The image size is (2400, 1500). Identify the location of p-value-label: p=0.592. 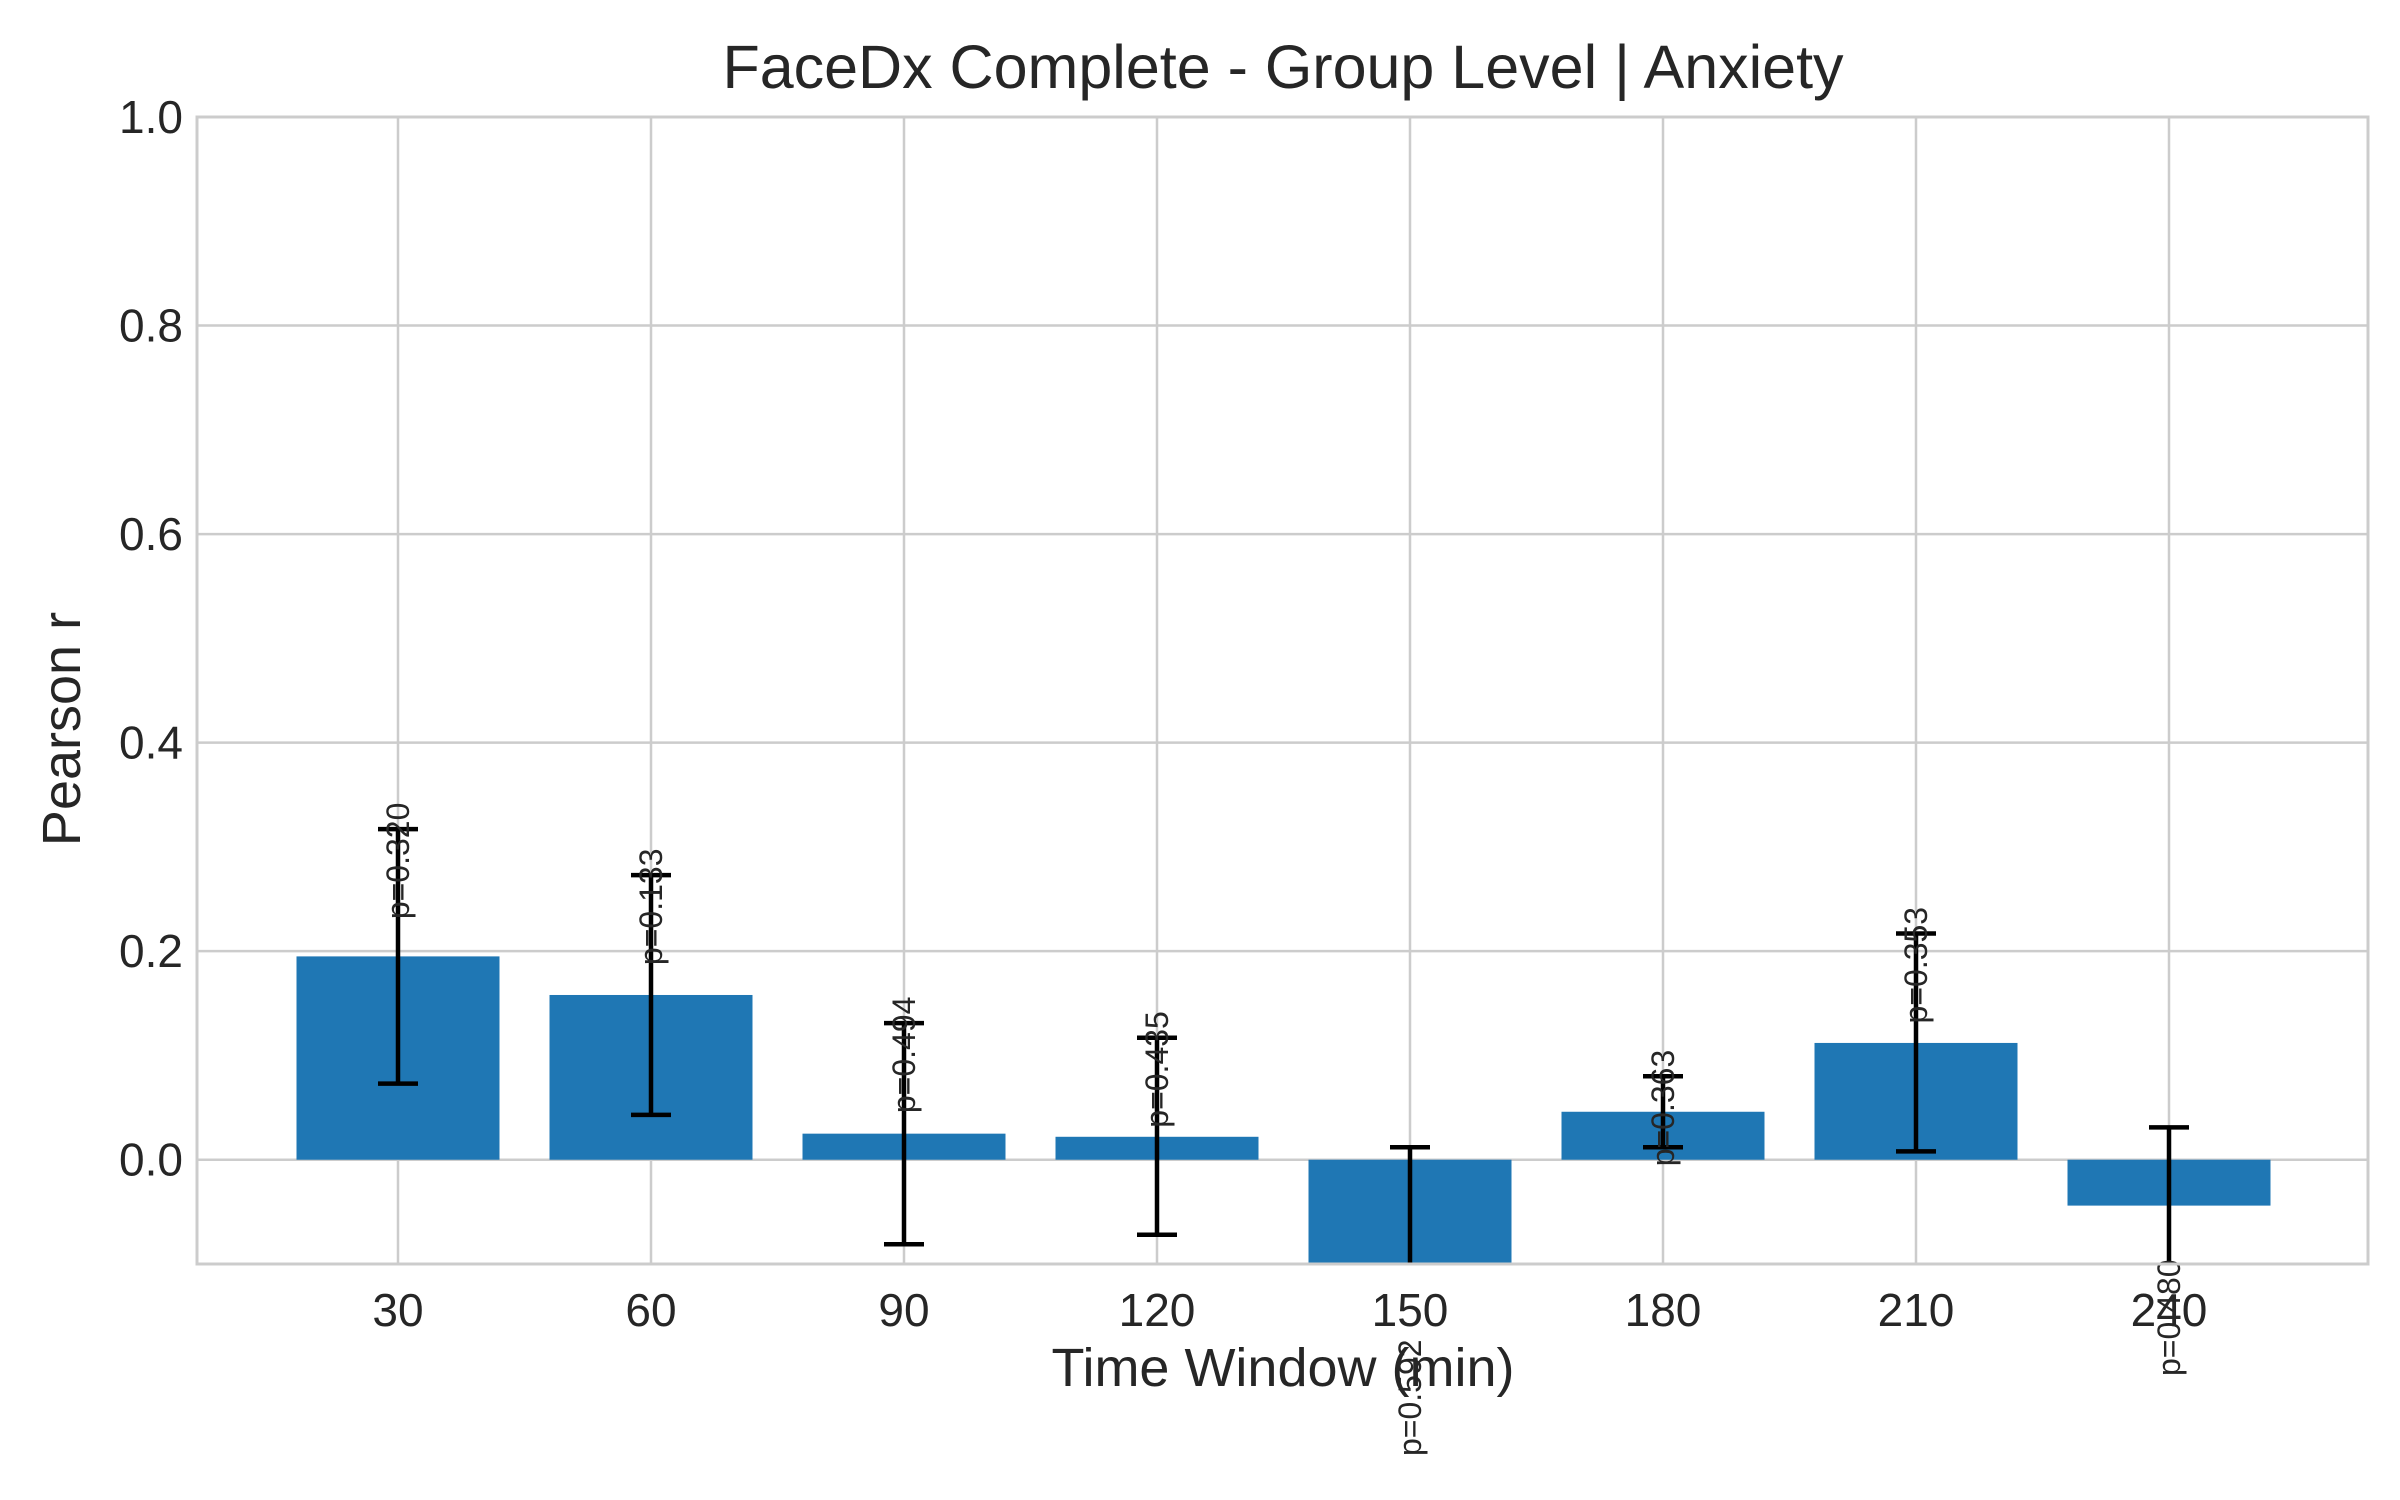
(1410, 1397).